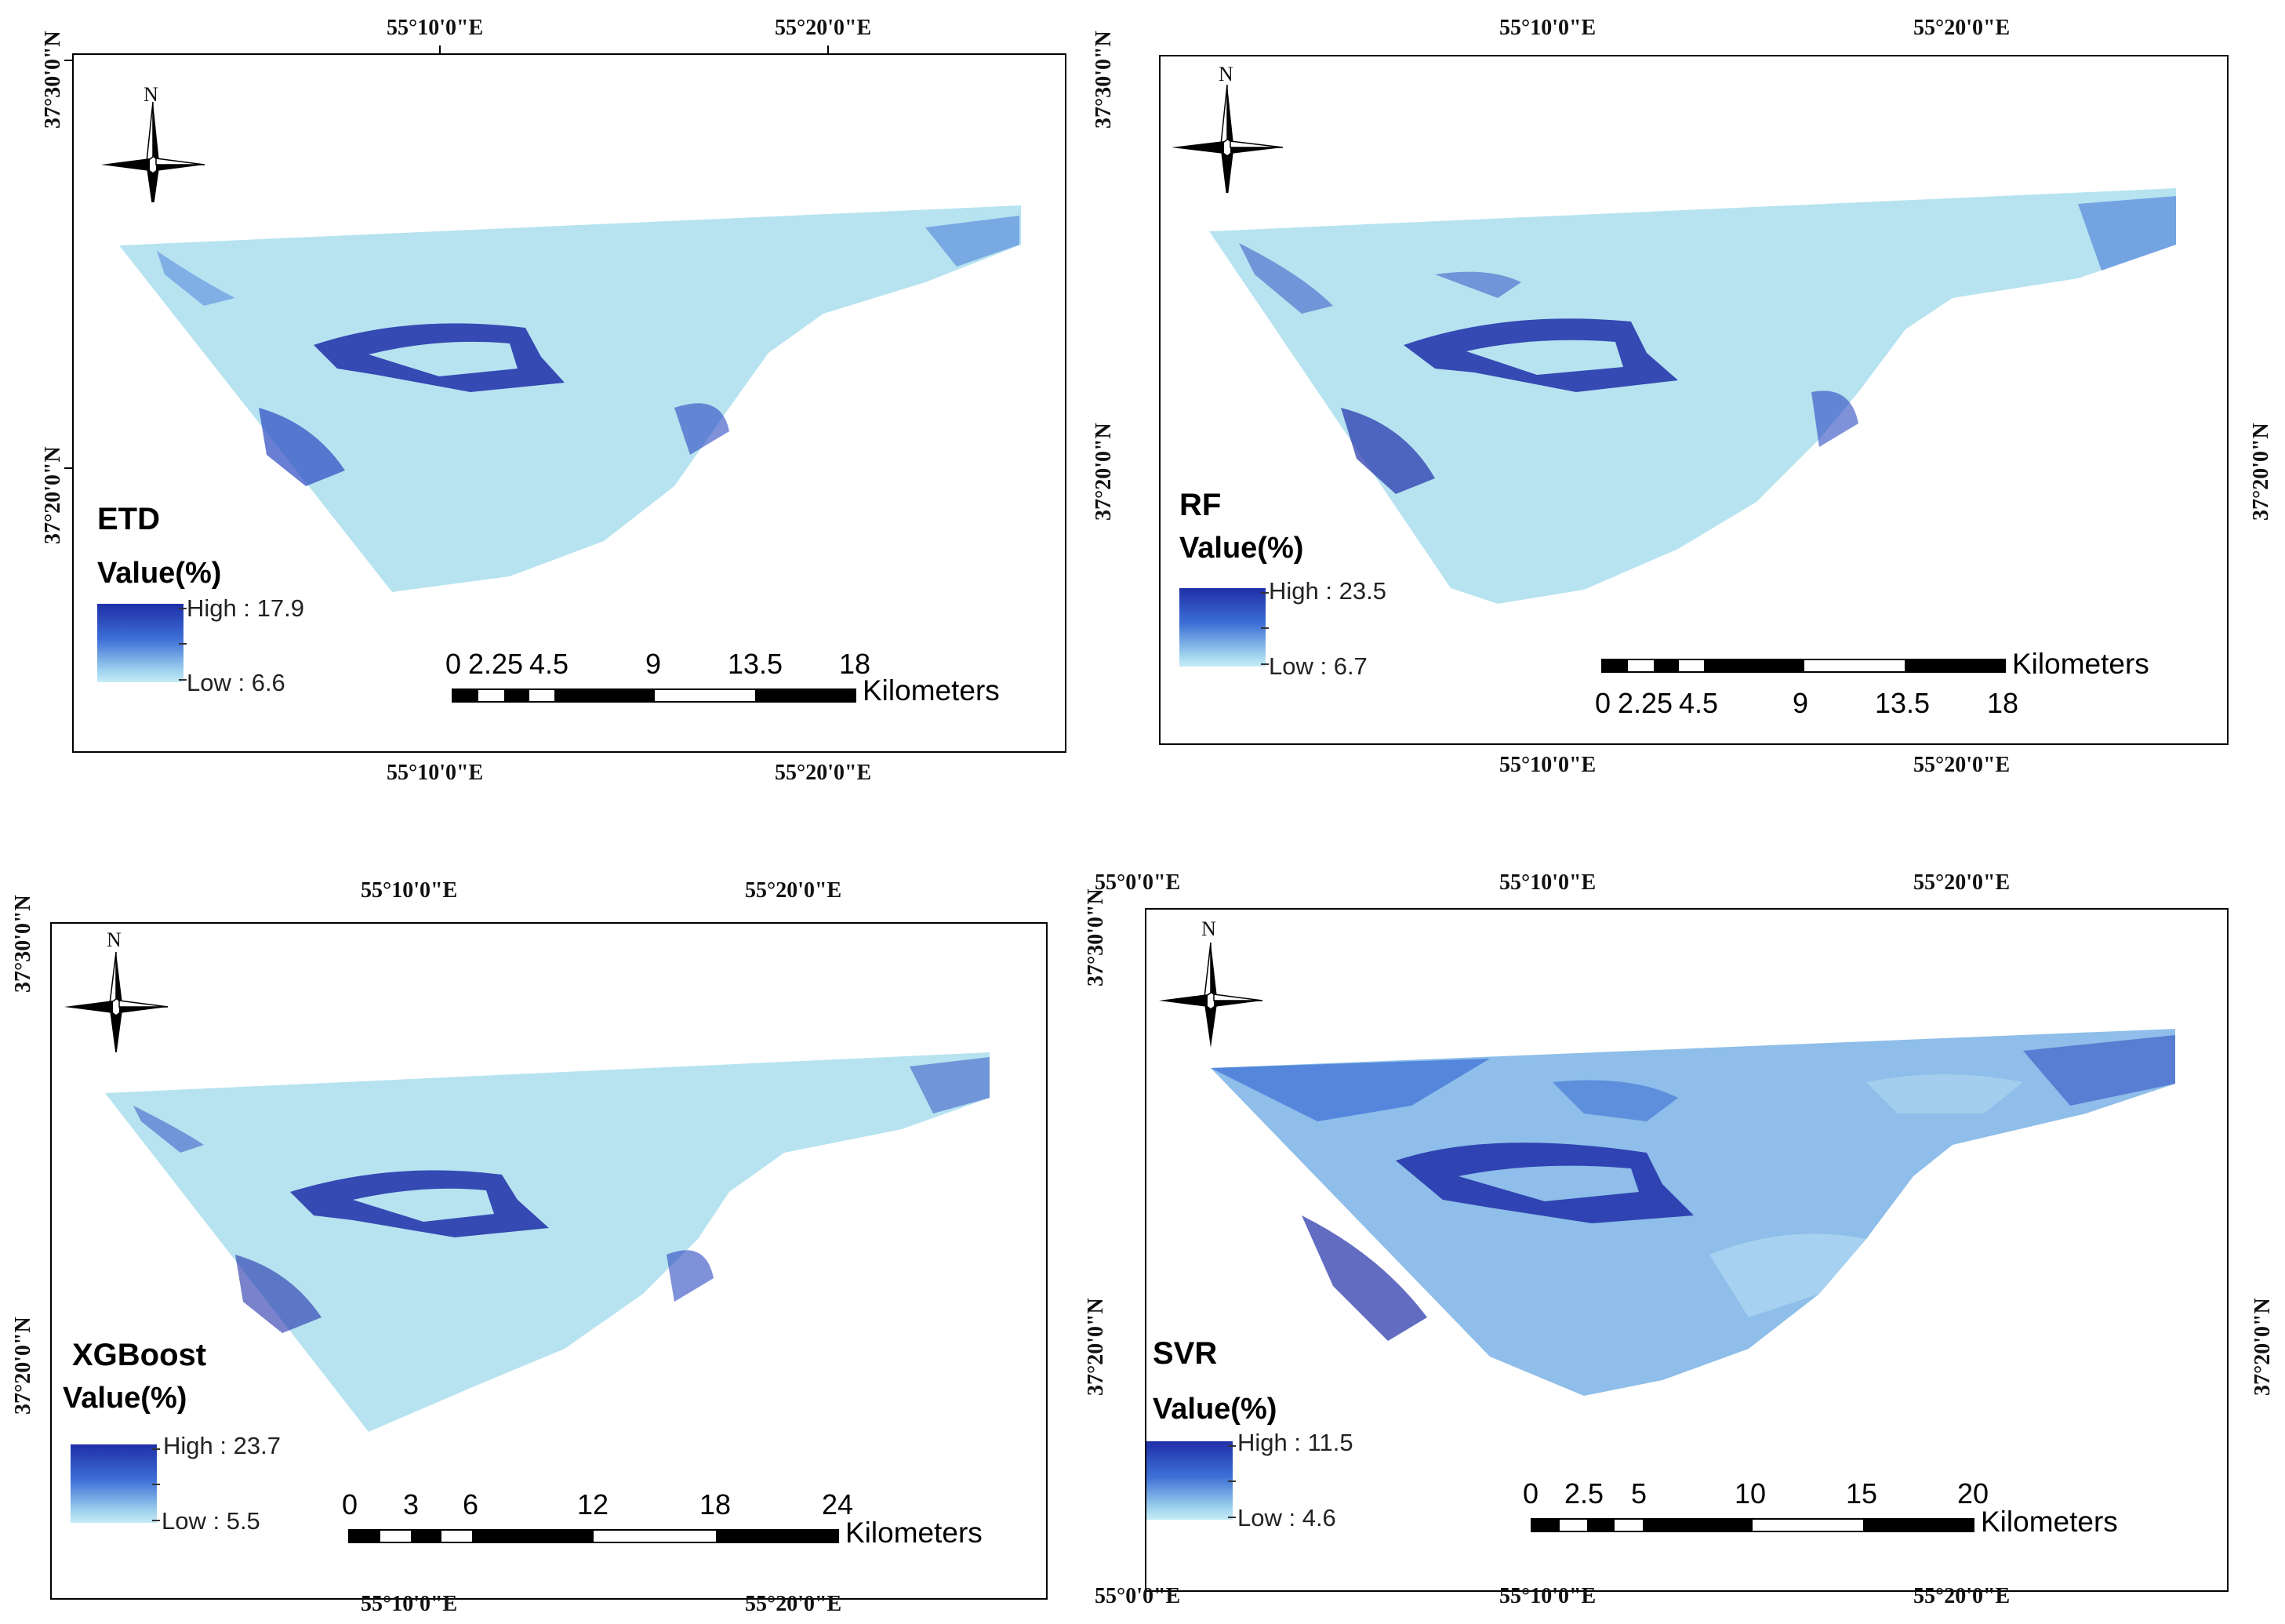 Image resolution: width=2285 pixels, height=1624 pixels. I want to click on scale-label: 20, so click(1972, 1494).